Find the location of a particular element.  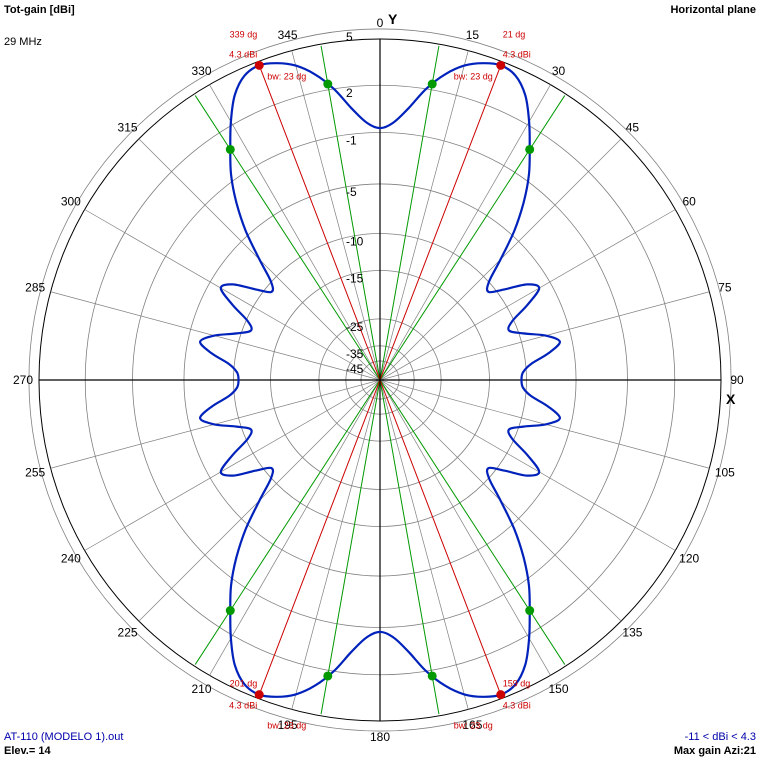

angle-tick-label: 225 is located at coordinates (128, 632).